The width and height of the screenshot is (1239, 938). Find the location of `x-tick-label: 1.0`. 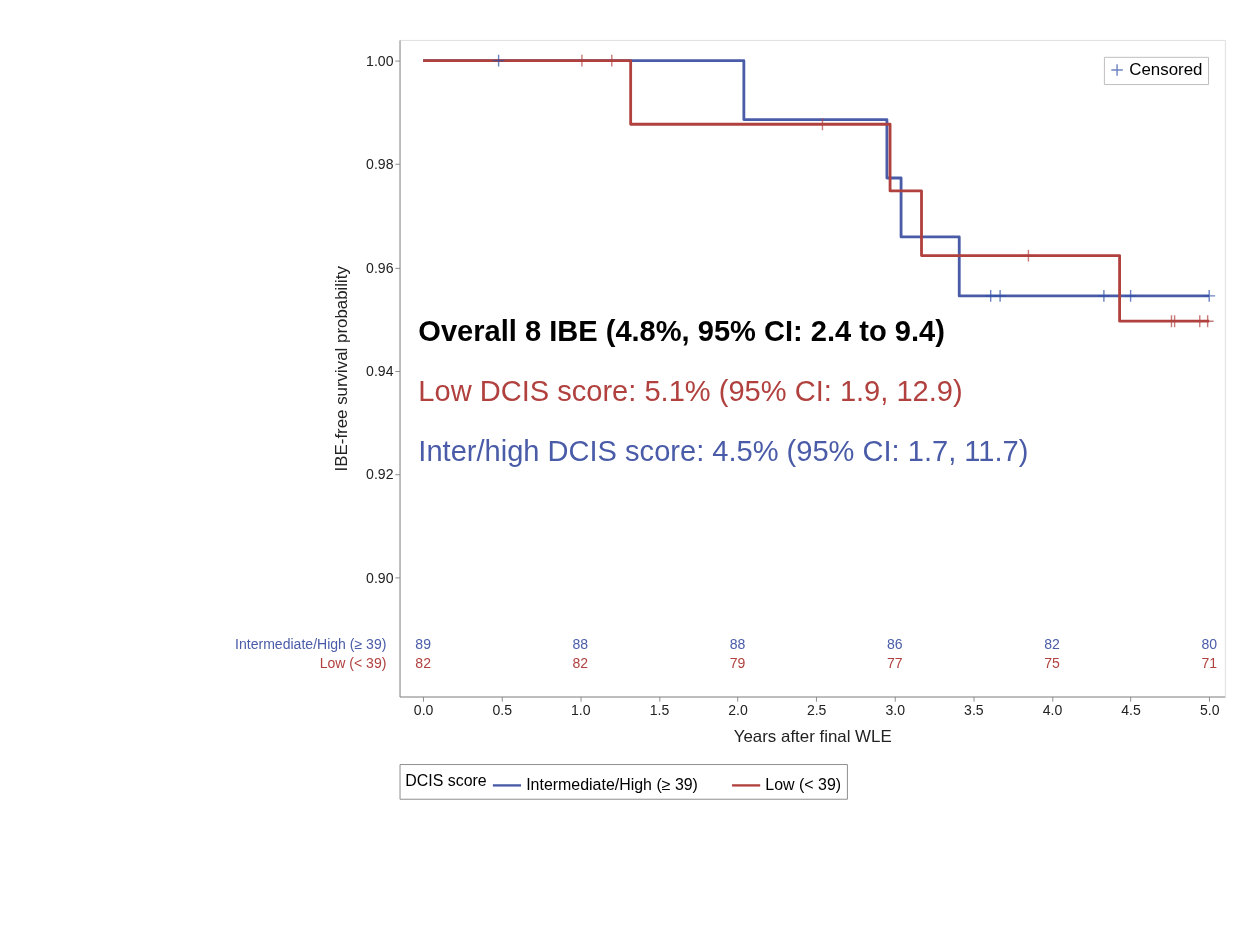

x-tick-label: 1.0 is located at coordinates (581, 709).